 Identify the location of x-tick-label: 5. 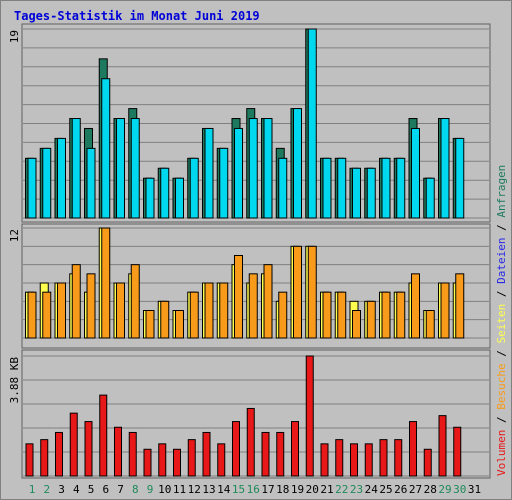
(91, 489).